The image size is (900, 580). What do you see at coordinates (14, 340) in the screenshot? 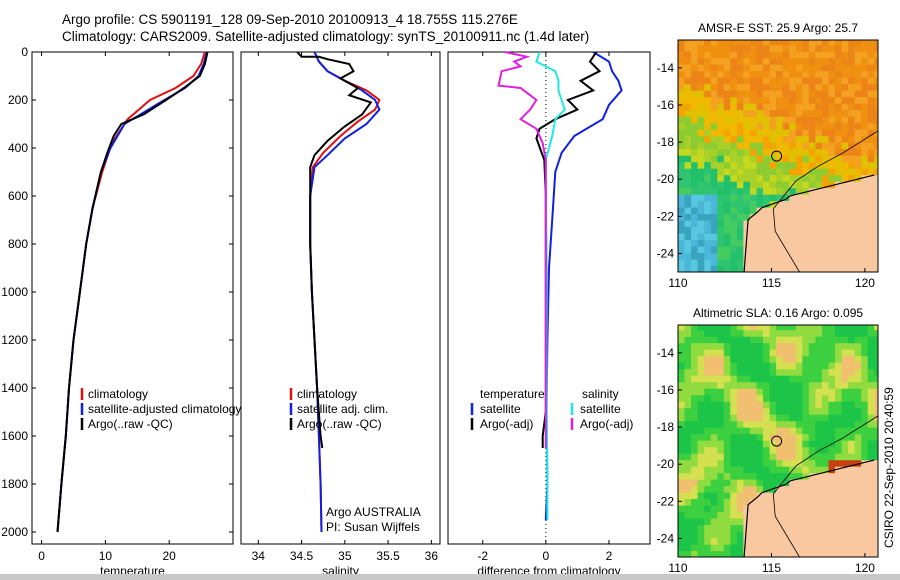
I see `y-tick-label: 1200` at bounding box center [14, 340].